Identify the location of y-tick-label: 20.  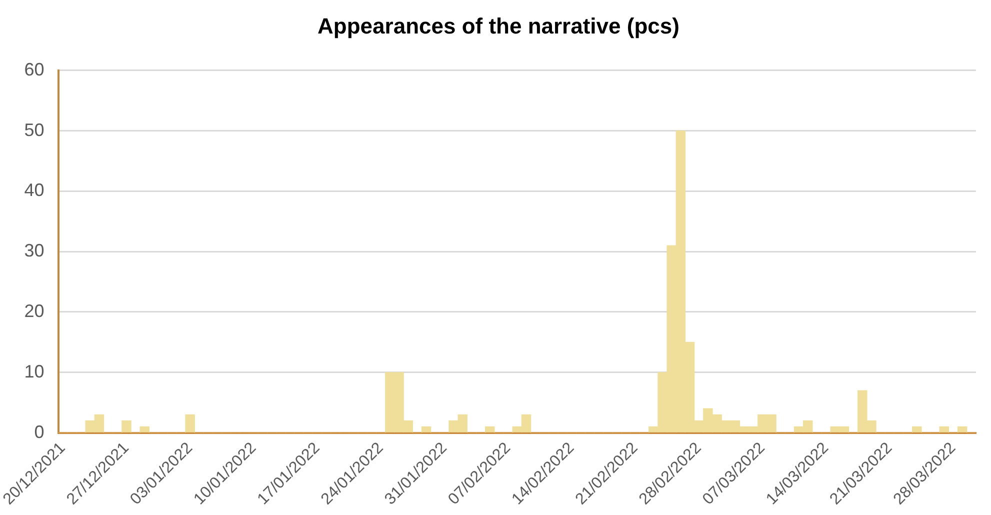
(34, 310).